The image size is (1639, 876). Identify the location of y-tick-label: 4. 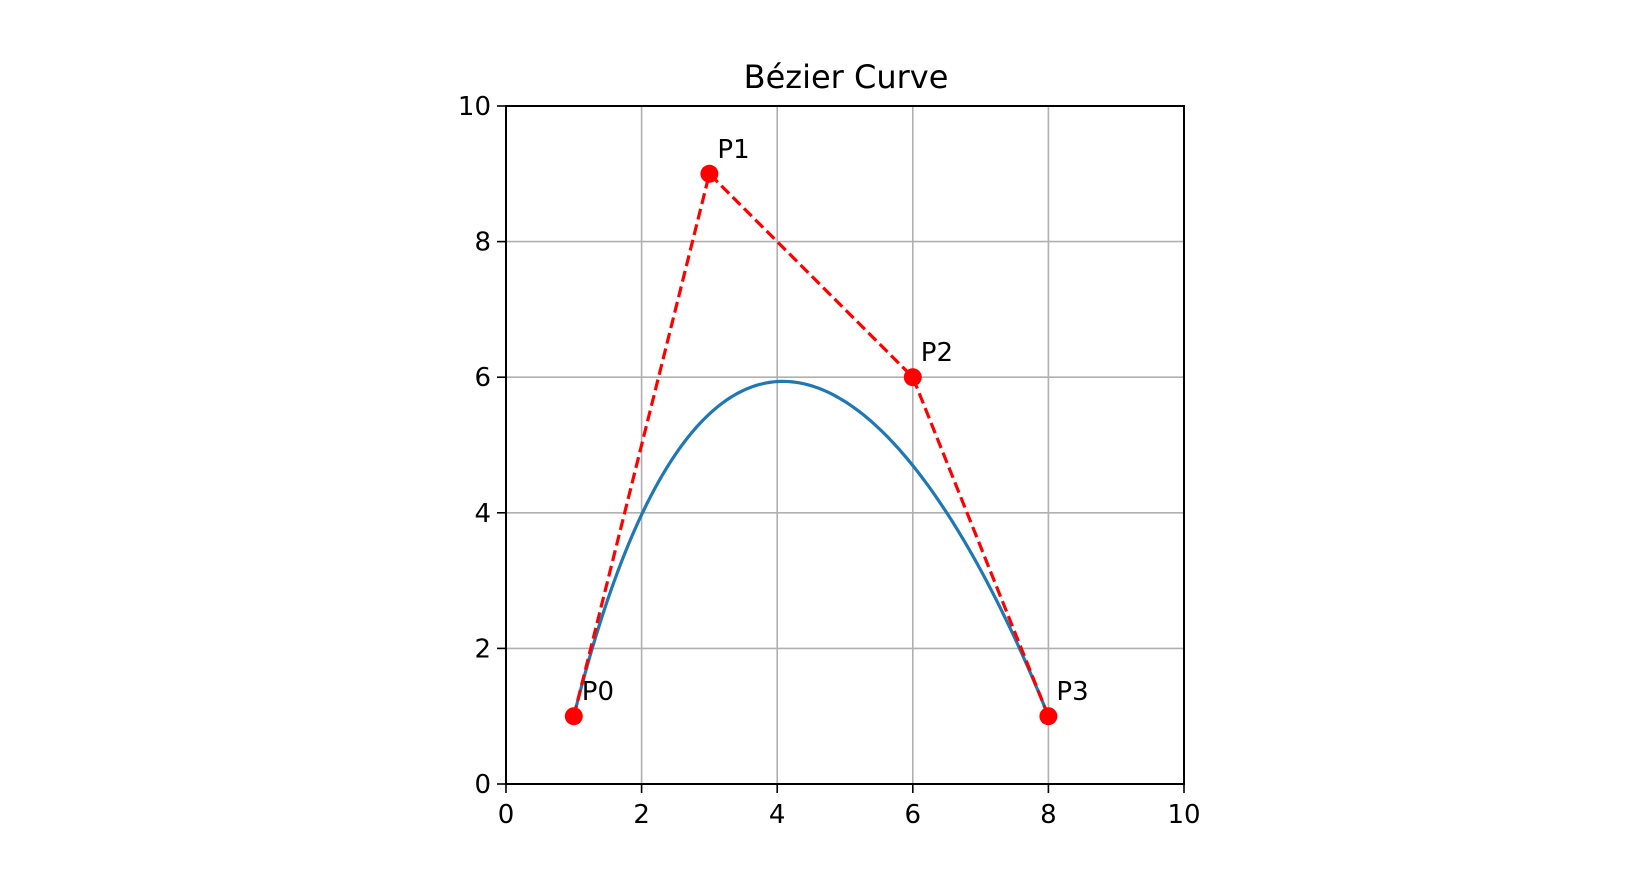
(482, 514).